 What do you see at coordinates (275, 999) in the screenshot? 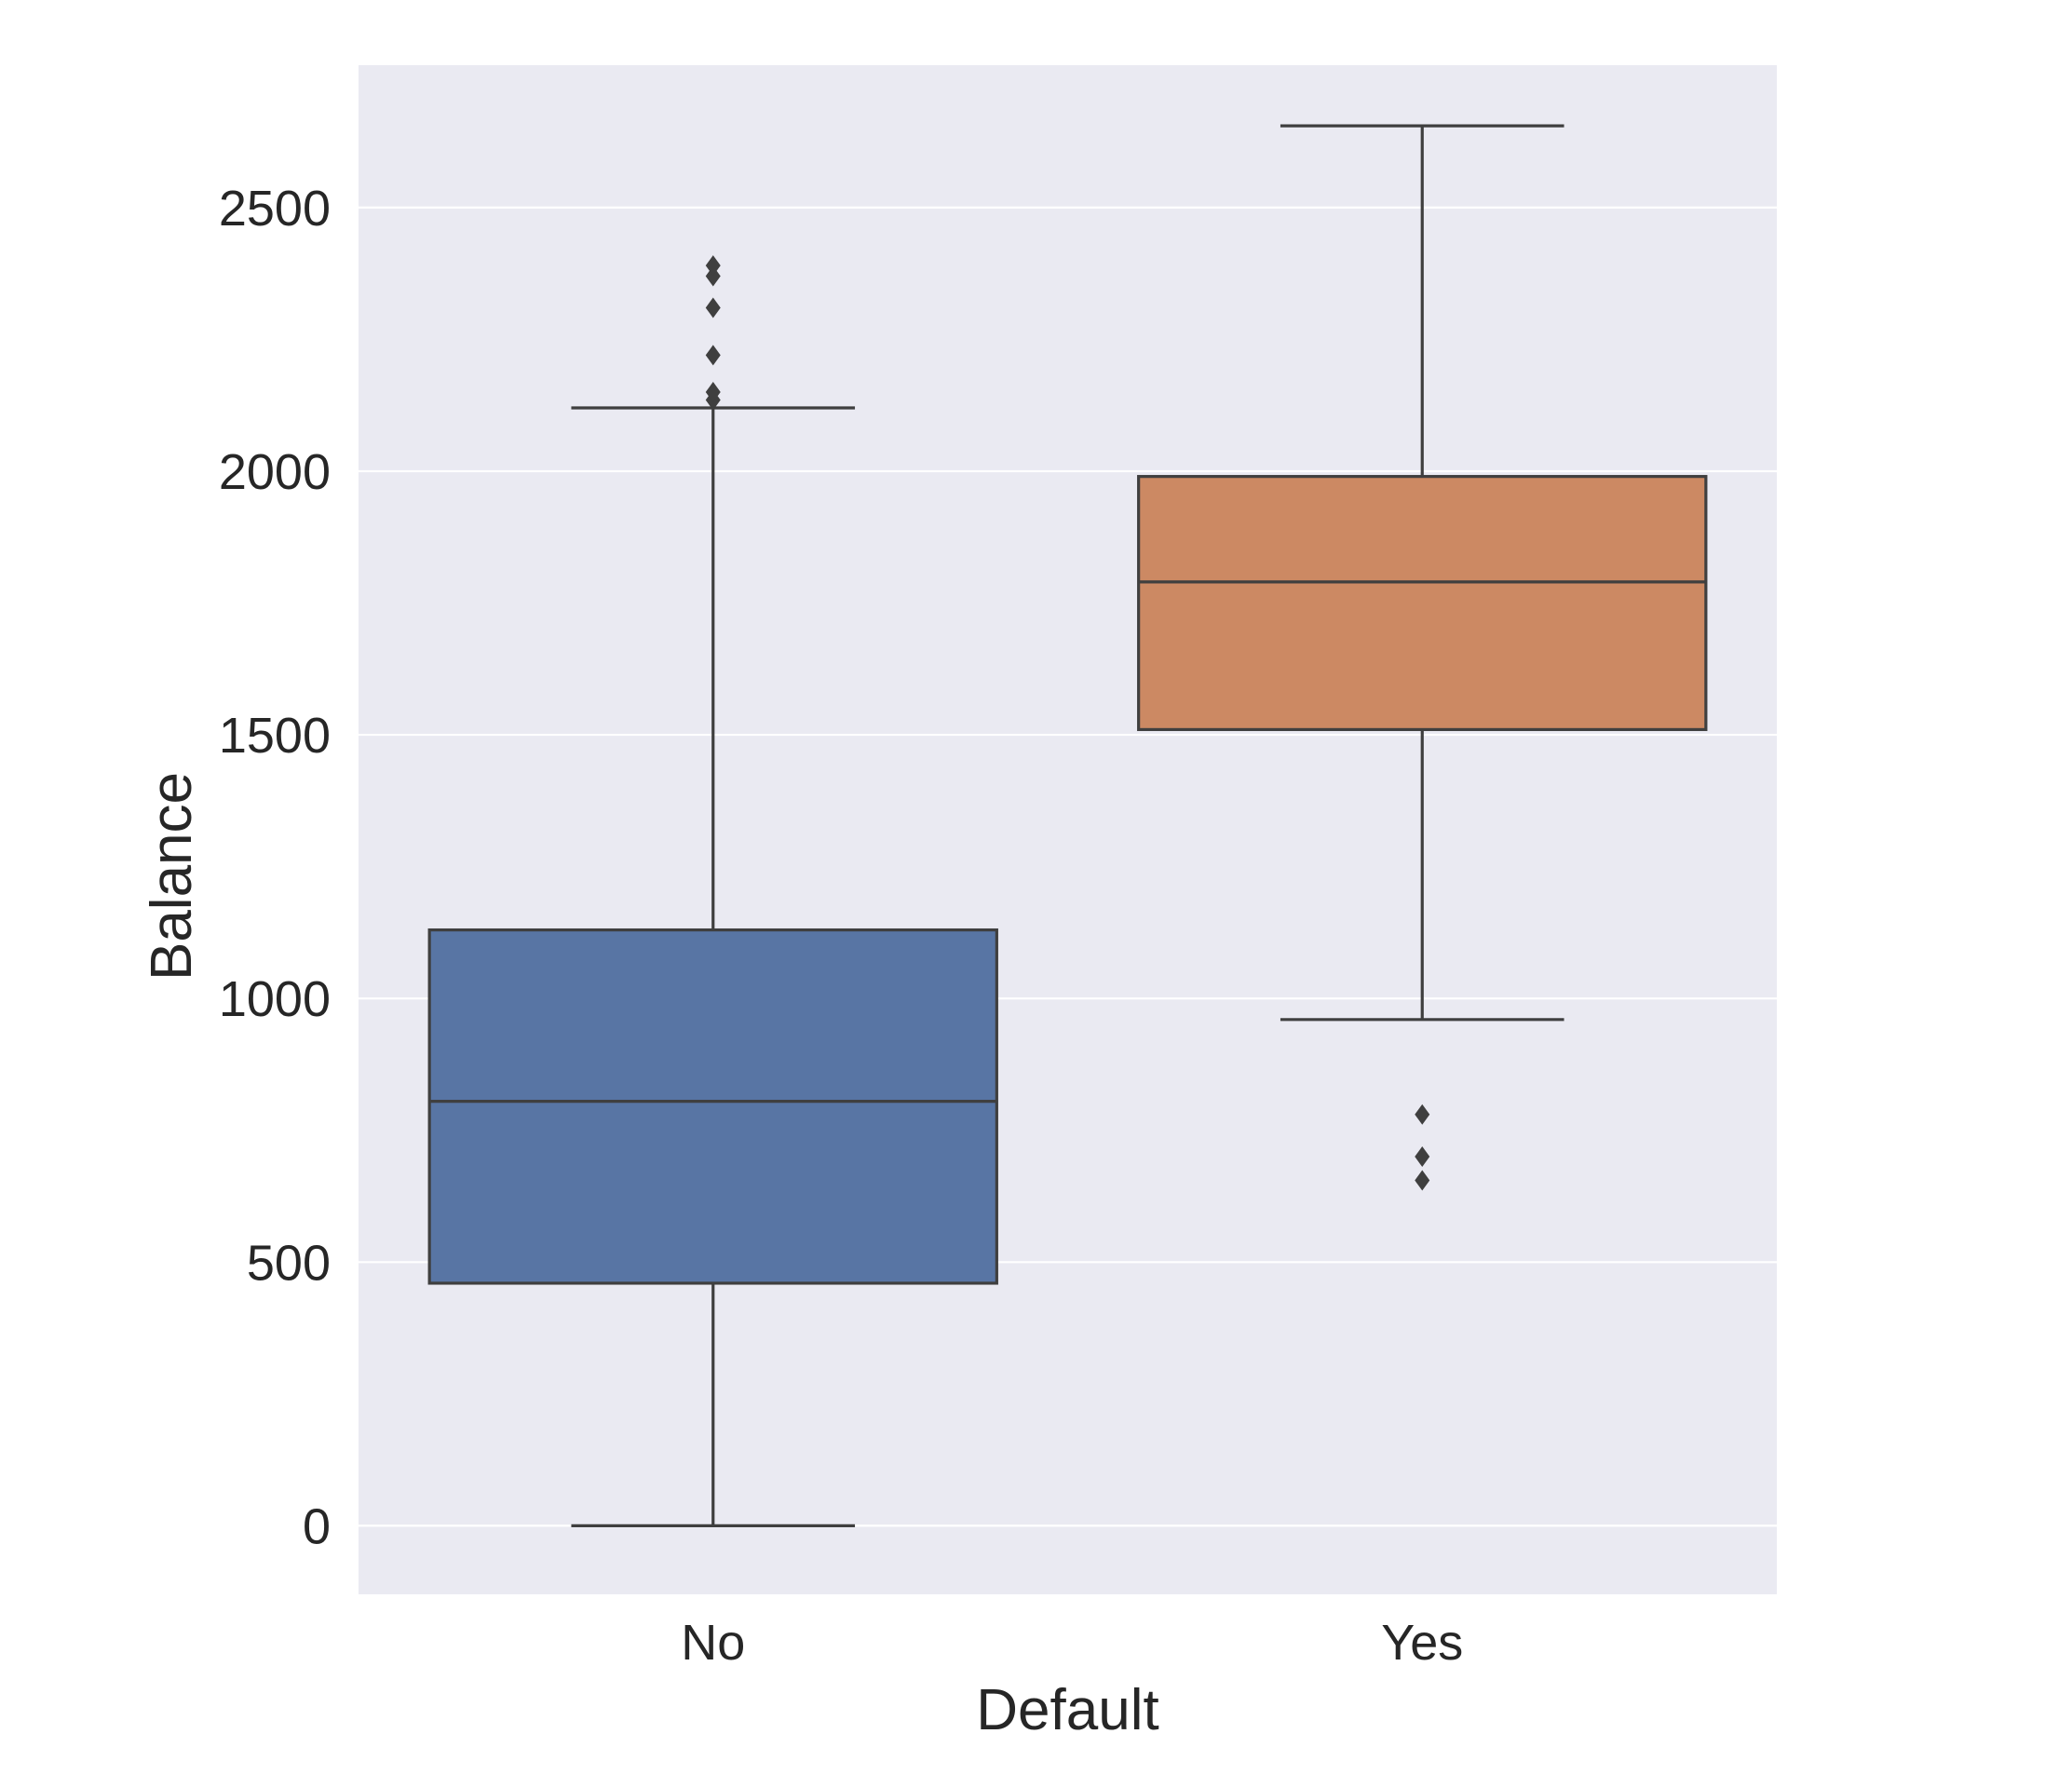
I see `y-tick-label: 1000` at bounding box center [275, 999].